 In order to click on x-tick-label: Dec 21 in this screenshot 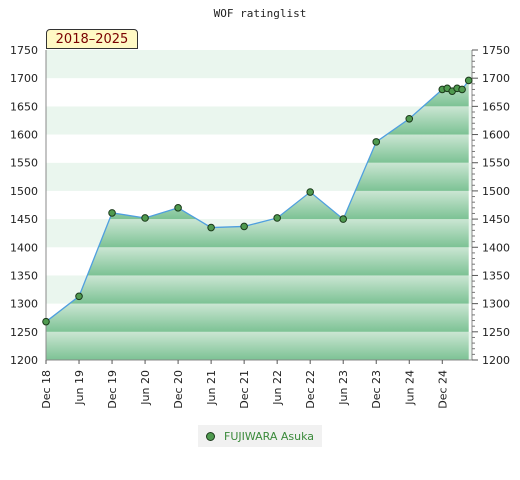, I will do `click(244, 389)`.